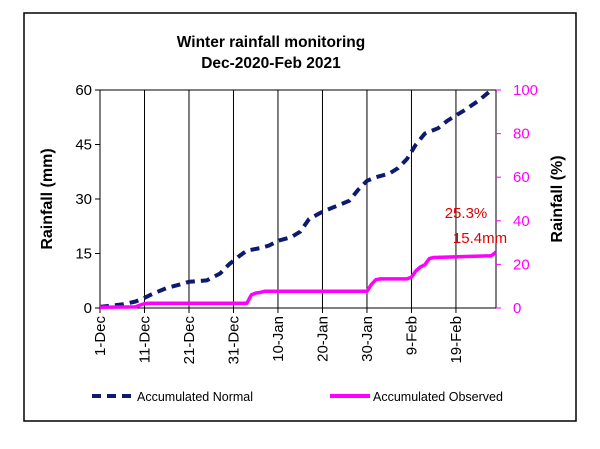  What do you see at coordinates (322, 339) in the screenshot?
I see `x-tick-label: 20-Jan` at bounding box center [322, 339].